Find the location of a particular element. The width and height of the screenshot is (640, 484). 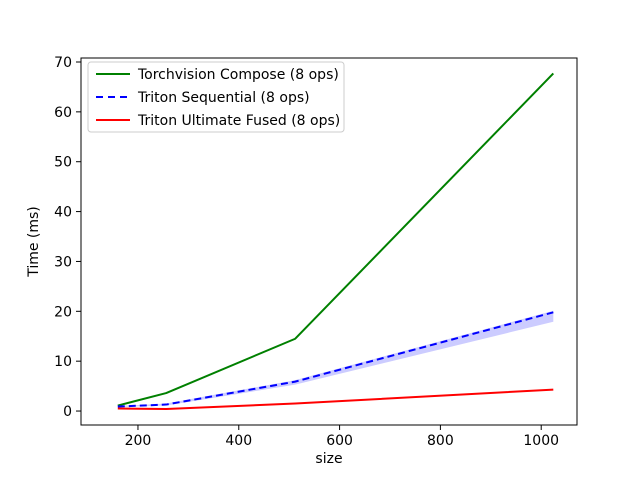

y-tick-label: 50 is located at coordinates (63, 163).